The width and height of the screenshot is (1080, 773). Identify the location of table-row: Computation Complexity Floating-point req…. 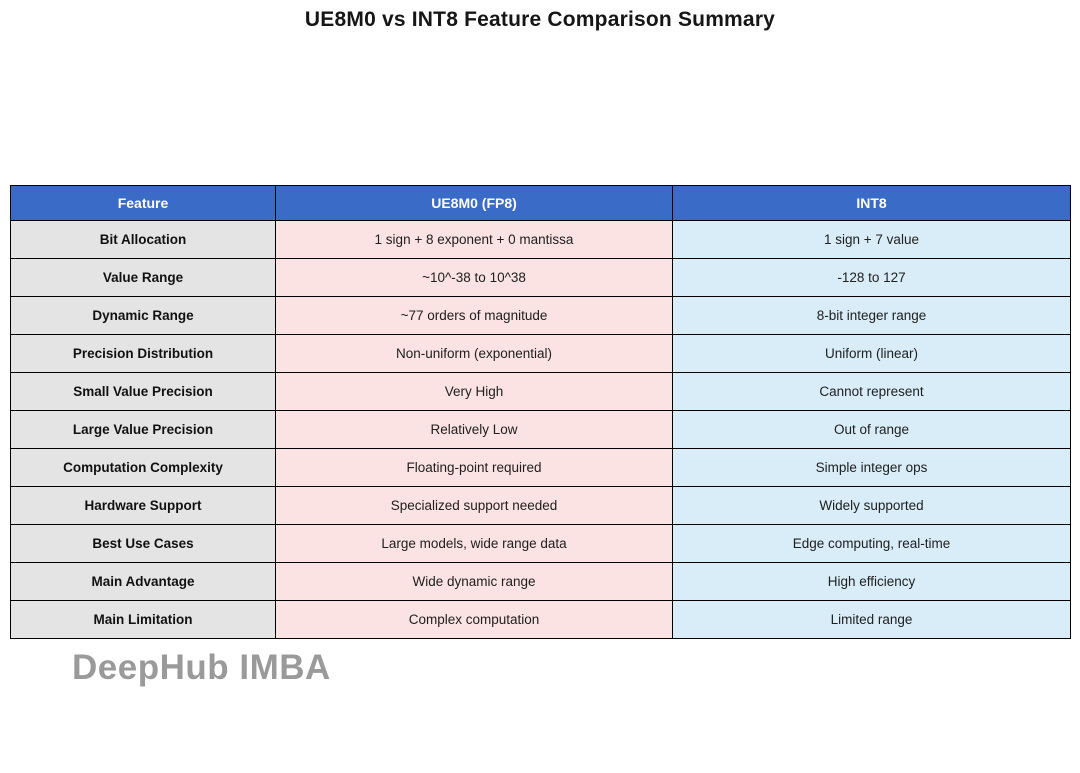
(540, 467).